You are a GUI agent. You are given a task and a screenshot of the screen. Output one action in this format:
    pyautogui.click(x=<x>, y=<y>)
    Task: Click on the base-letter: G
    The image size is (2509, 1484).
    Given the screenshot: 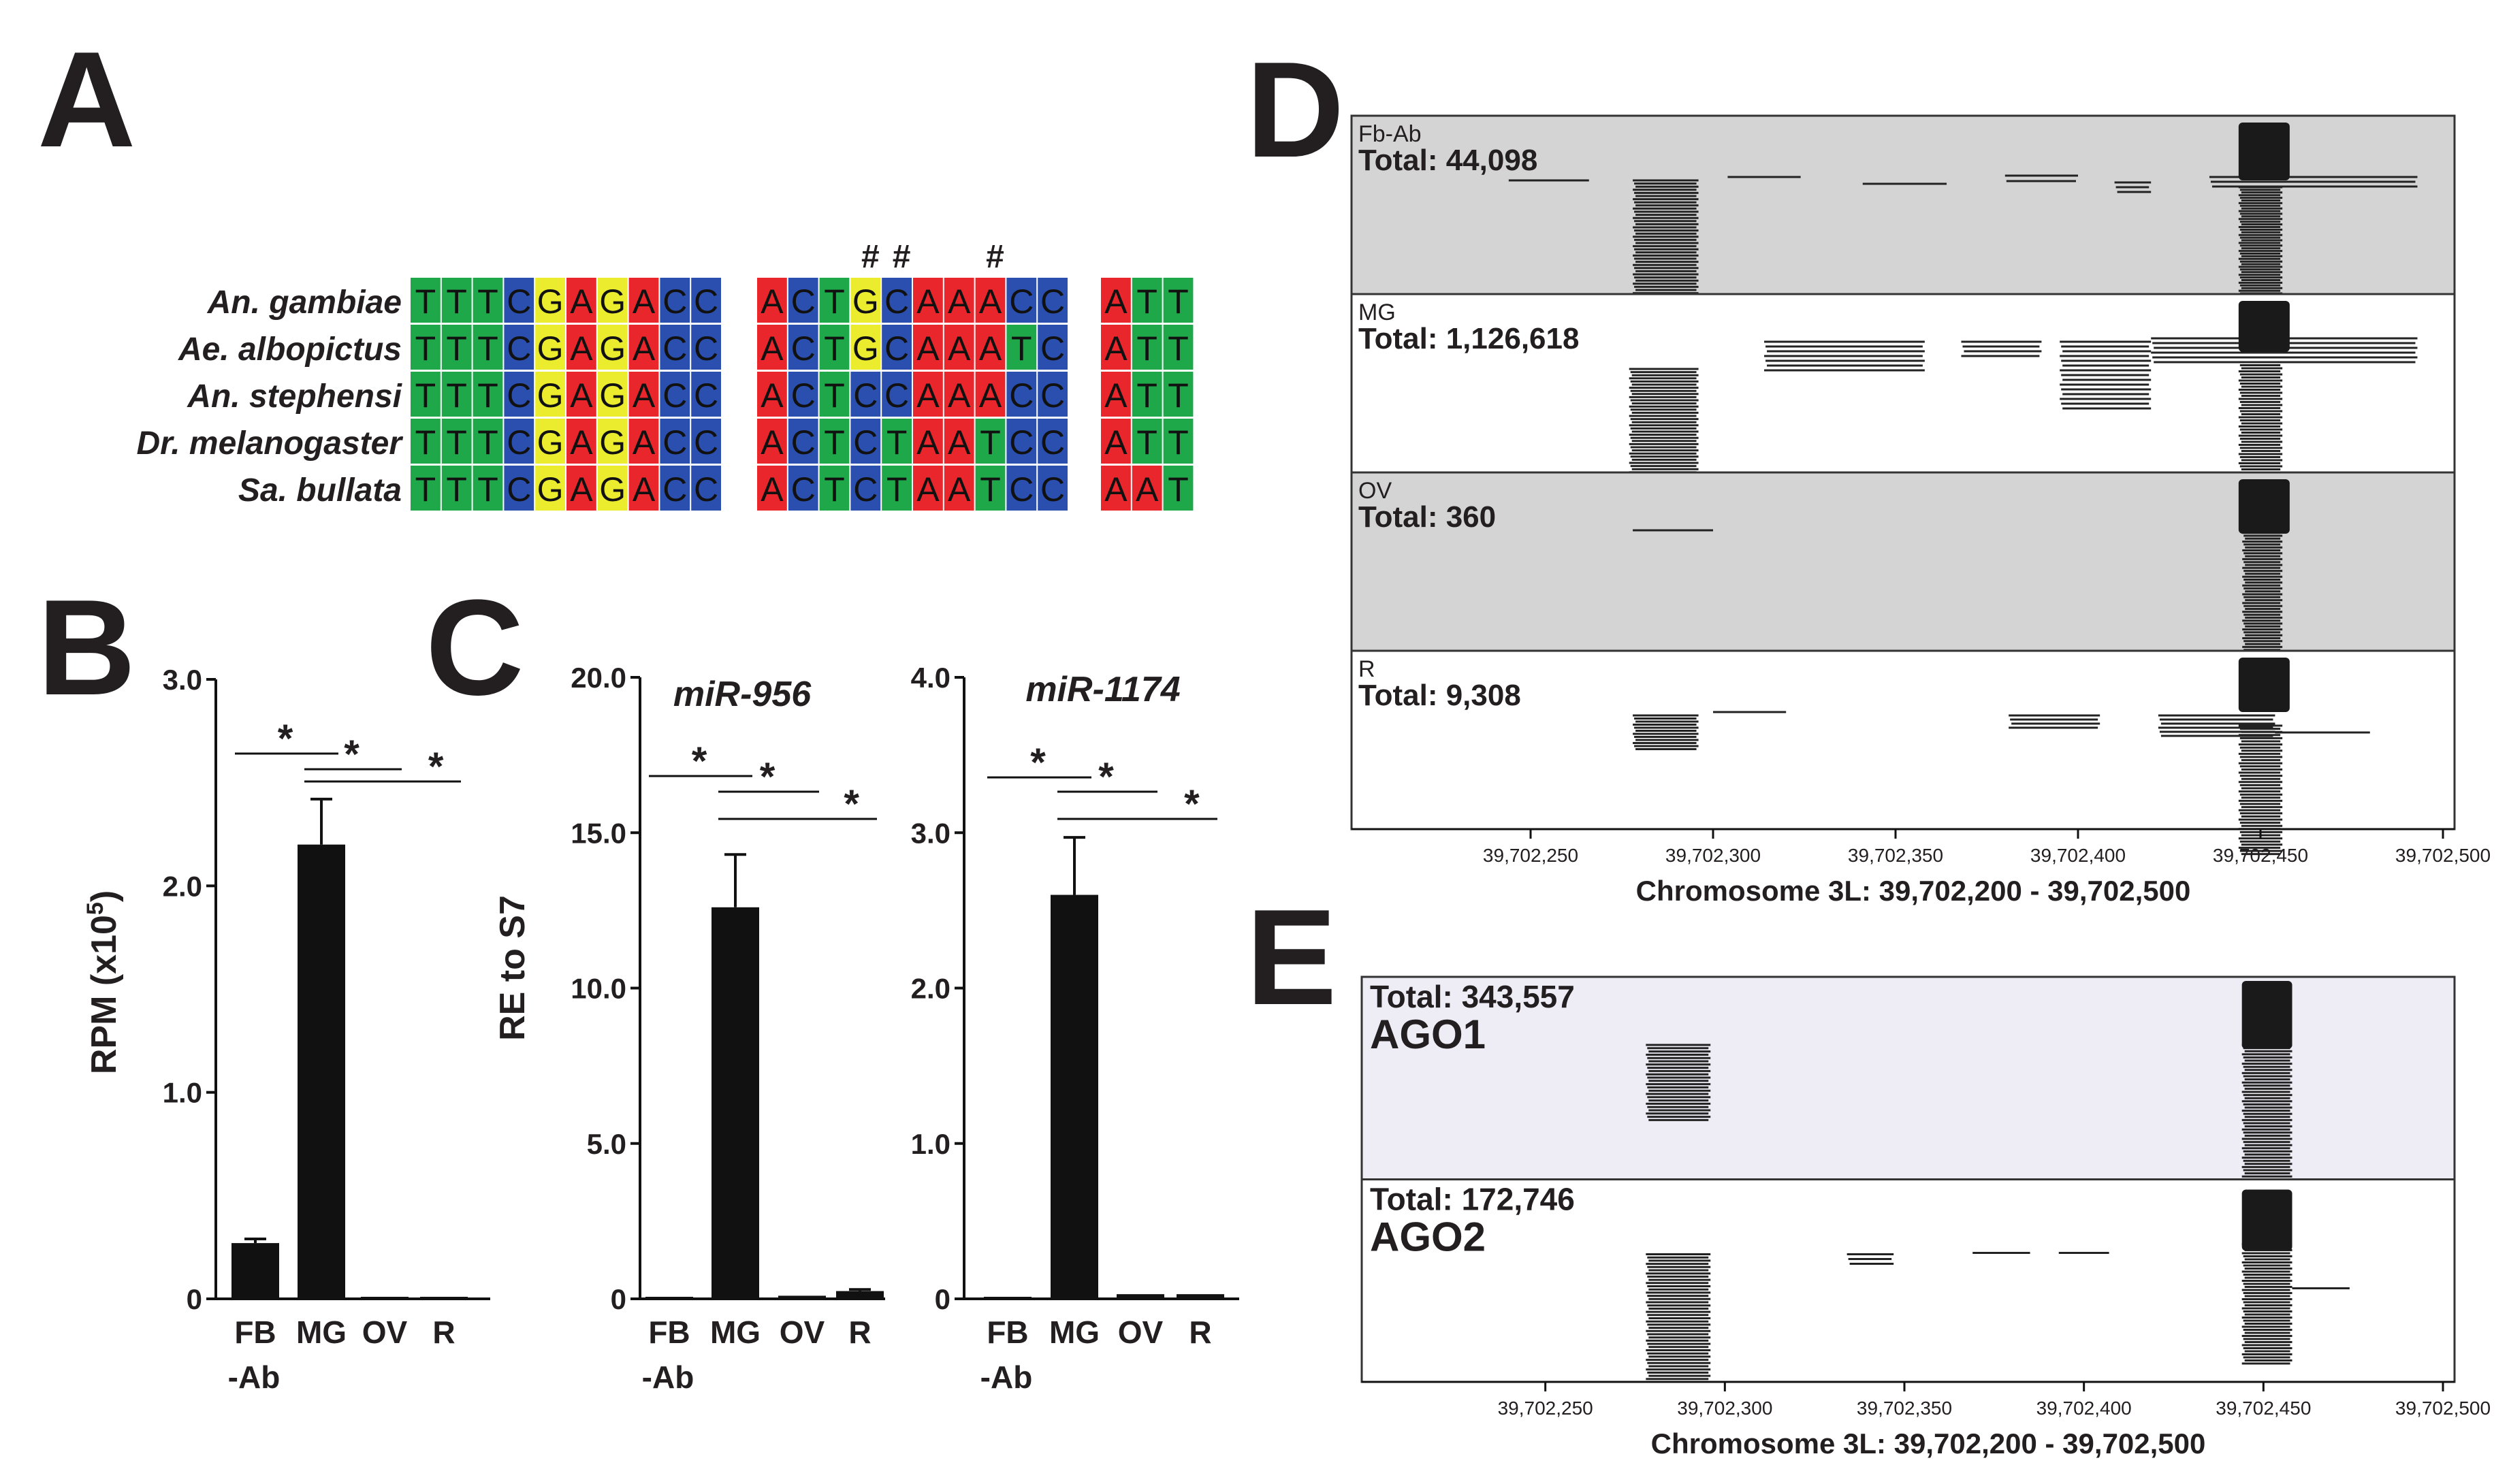 What is the action you would take?
    pyautogui.click(x=550, y=489)
    